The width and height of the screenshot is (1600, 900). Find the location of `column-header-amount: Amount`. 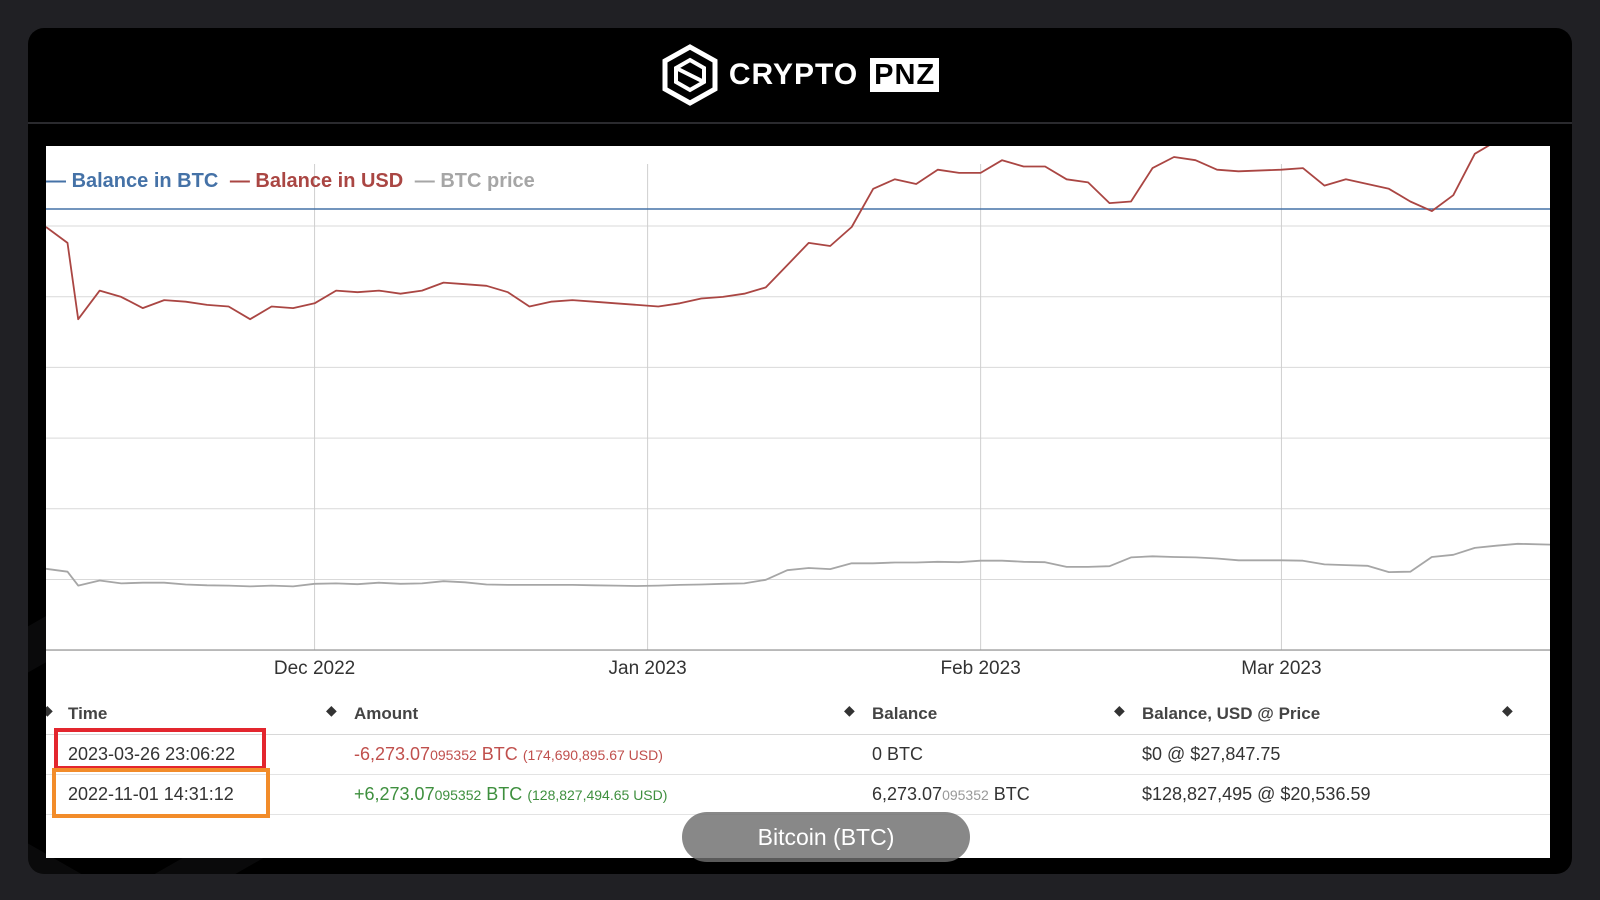

column-header-amount: Amount is located at coordinates (386, 713).